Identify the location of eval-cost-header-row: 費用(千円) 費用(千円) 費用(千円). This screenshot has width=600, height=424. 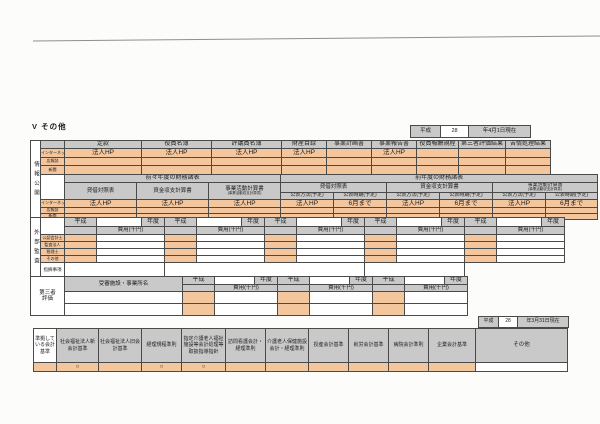
(249, 287).